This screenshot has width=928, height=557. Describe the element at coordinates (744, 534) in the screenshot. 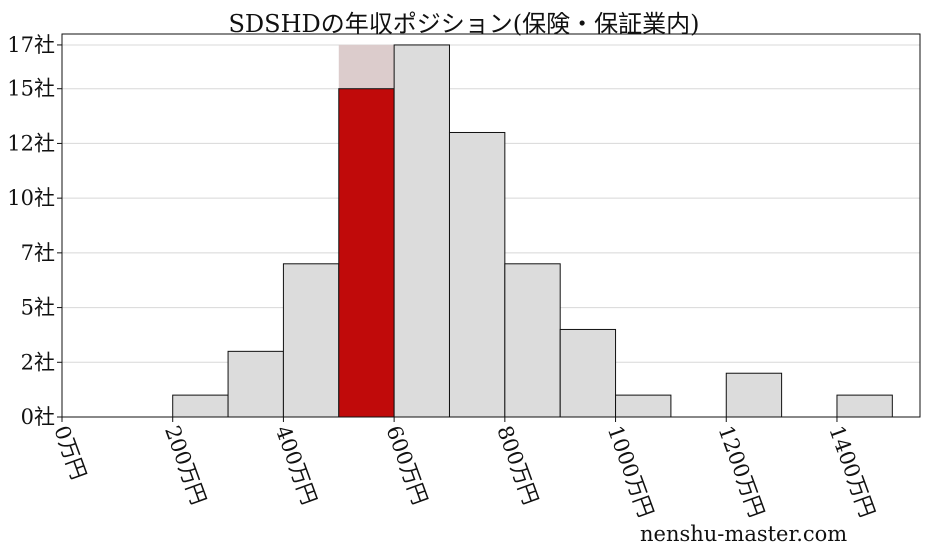

I see `watermark: nenshu-master.com` at that location.